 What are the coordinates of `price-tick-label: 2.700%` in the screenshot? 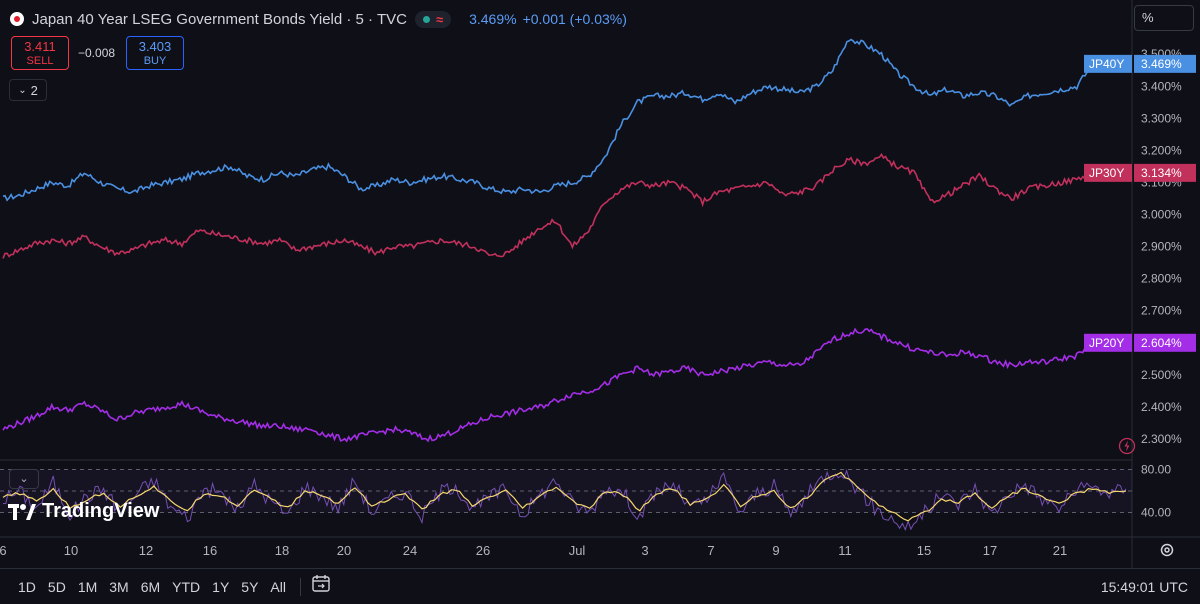 It's located at (1161, 311).